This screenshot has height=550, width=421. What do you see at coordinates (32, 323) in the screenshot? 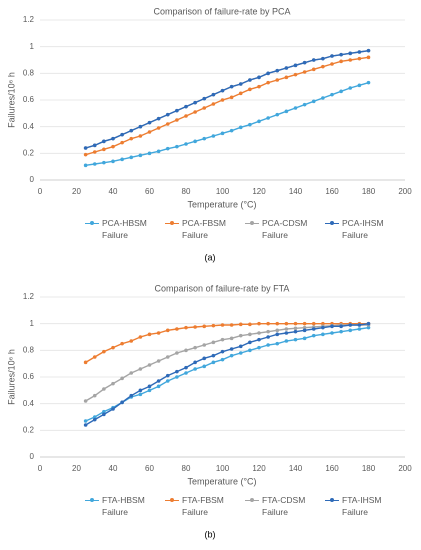
I see `y-tick-label: 1` at bounding box center [32, 323].